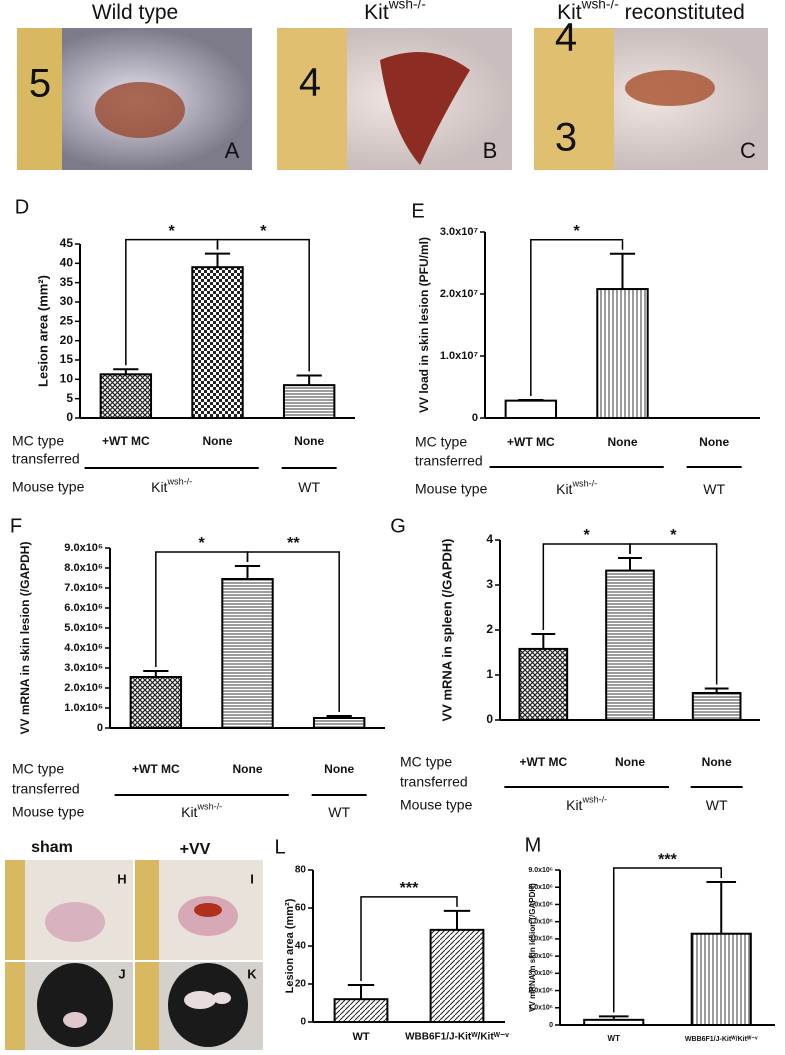  I want to click on y-tick-label: 10, so click(67, 379).